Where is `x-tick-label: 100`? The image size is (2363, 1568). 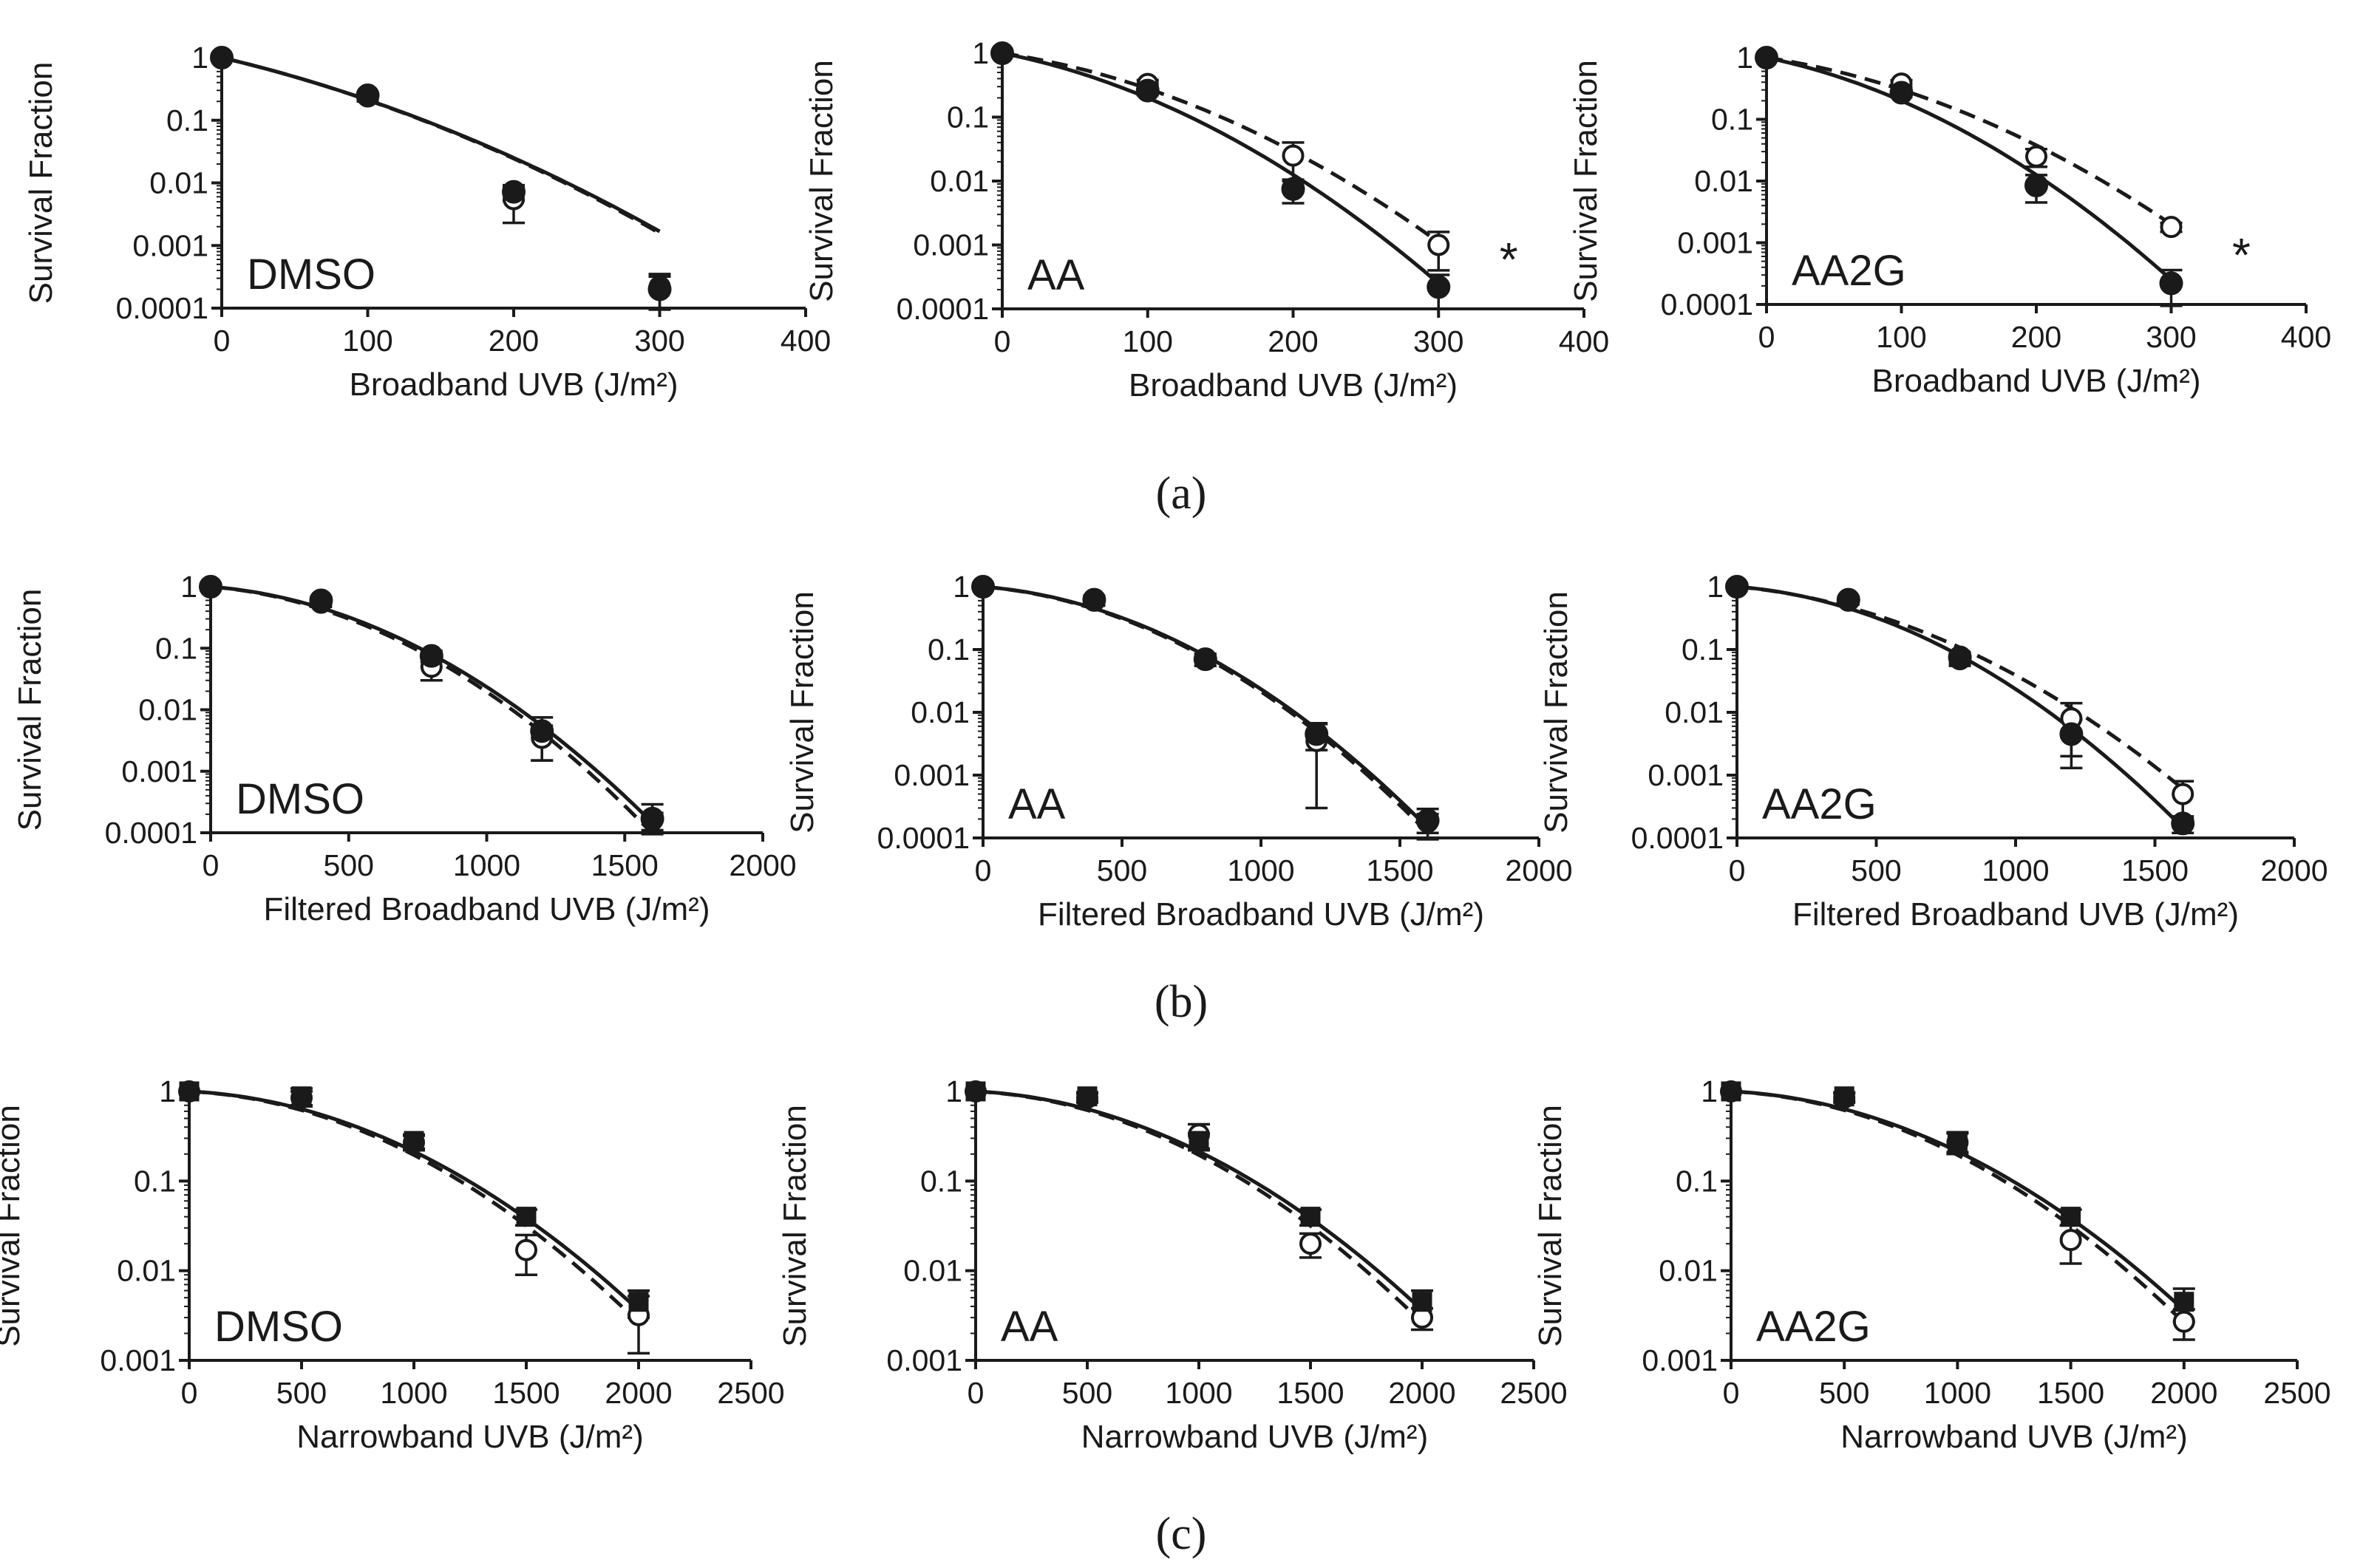
x-tick-label: 100 is located at coordinates (1901, 337).